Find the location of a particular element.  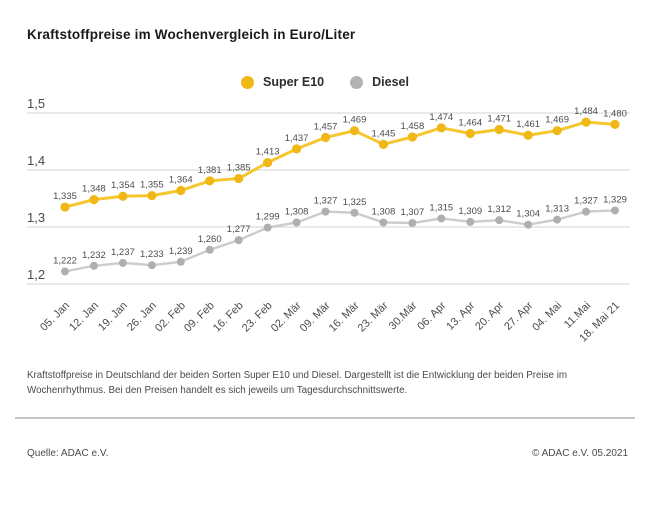

data-point-label-diesel: 1,312 is located at coordinates (499, 209).